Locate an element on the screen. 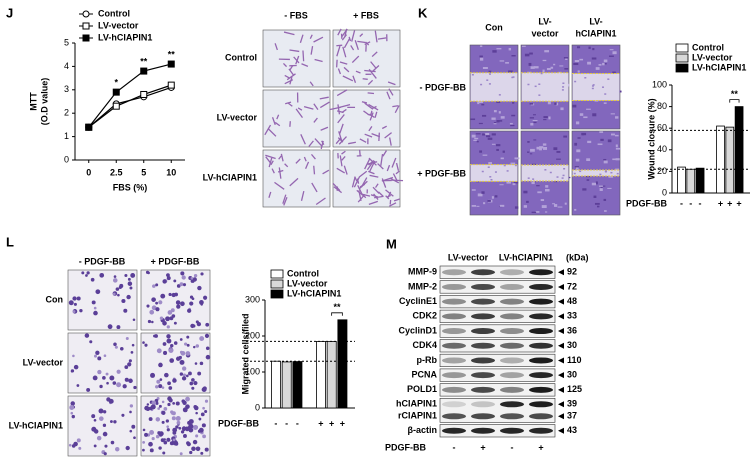 The height and width of the screenshot is (457, 754). x-tick-label: 10 is located at coordinates (171, 172).